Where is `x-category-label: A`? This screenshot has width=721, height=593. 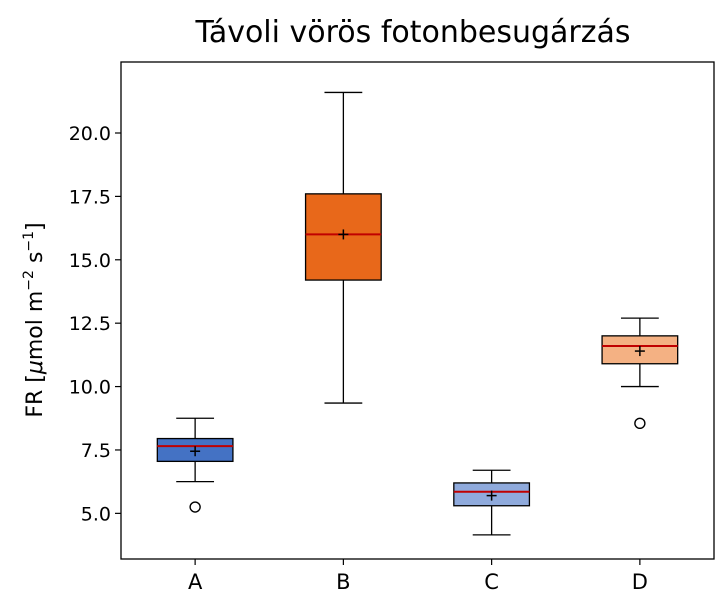 x-category-label: A is located at coordinates (195, 581).